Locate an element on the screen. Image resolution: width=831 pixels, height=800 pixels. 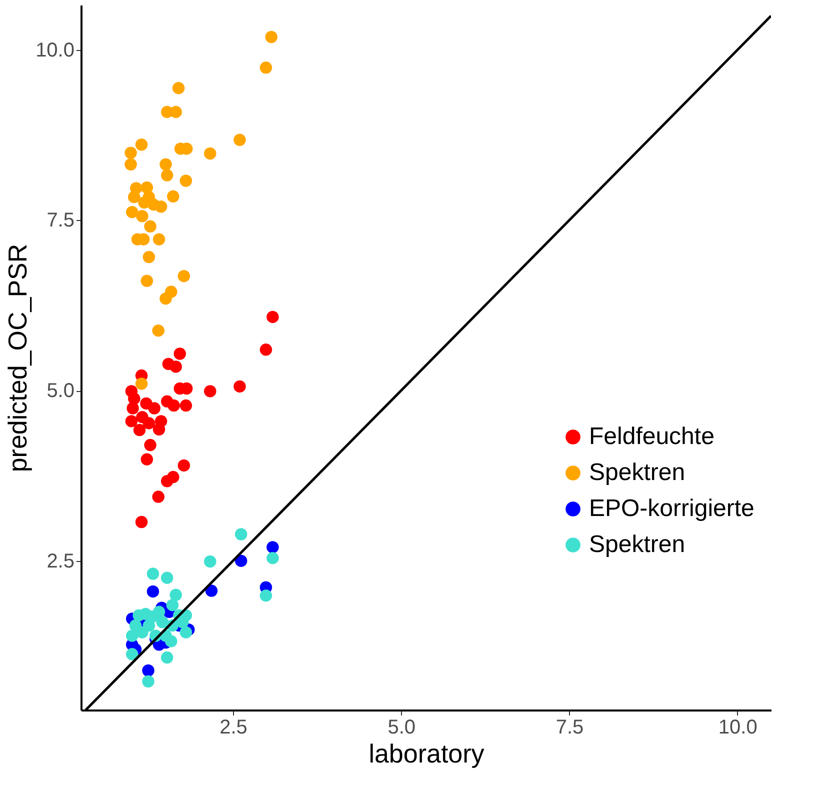
x-tick-label: 7.5 is located at coordinates (570, 727).